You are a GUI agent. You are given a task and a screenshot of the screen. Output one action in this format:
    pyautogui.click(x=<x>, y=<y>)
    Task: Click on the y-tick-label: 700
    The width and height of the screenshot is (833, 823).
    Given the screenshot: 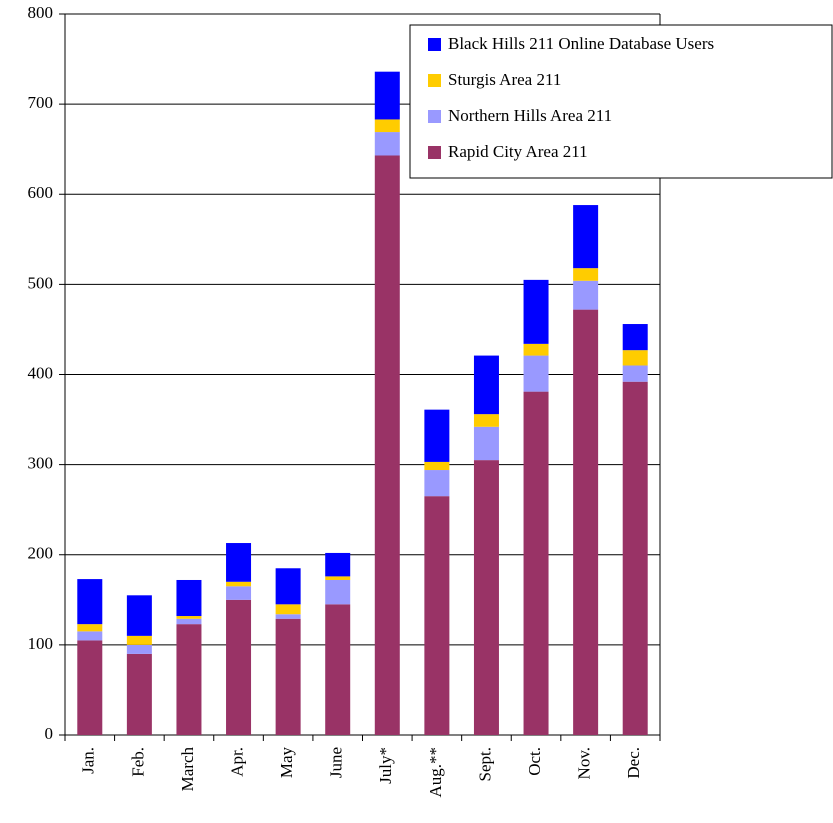 What is the action you would take?
    pyautogui.click(x=41, y=102)
    